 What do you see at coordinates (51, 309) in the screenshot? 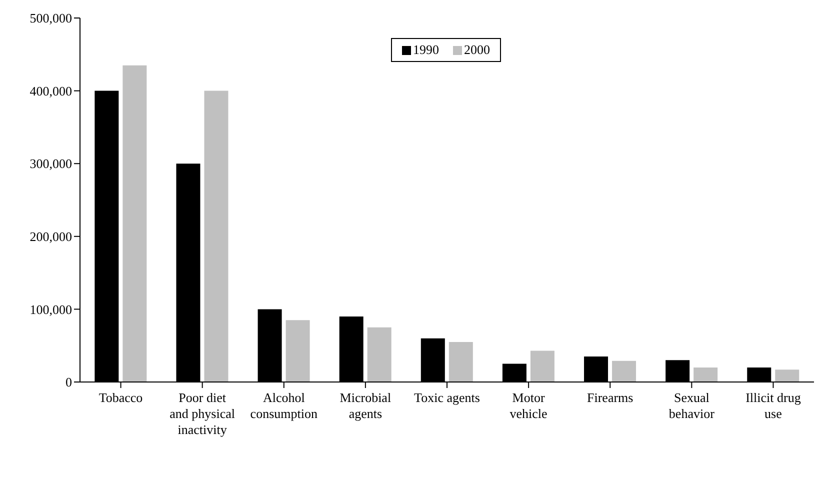
I see `y-tick-label: 100,000` at bounding box center [51, 309].